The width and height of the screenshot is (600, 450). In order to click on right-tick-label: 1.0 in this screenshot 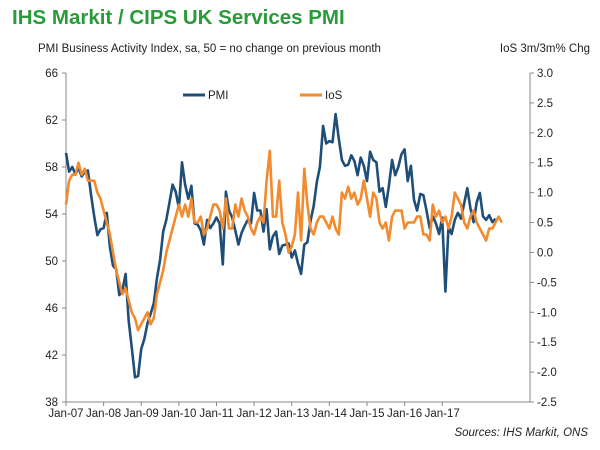, I will do `click(545, 194)`.